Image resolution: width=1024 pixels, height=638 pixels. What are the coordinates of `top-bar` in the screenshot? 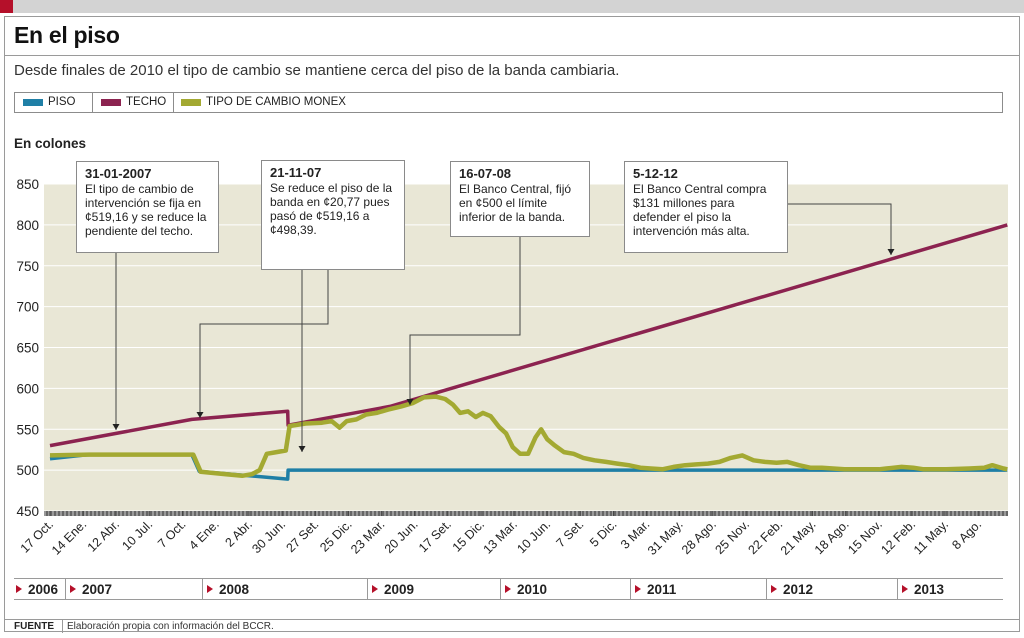 It's located at (512, 6).